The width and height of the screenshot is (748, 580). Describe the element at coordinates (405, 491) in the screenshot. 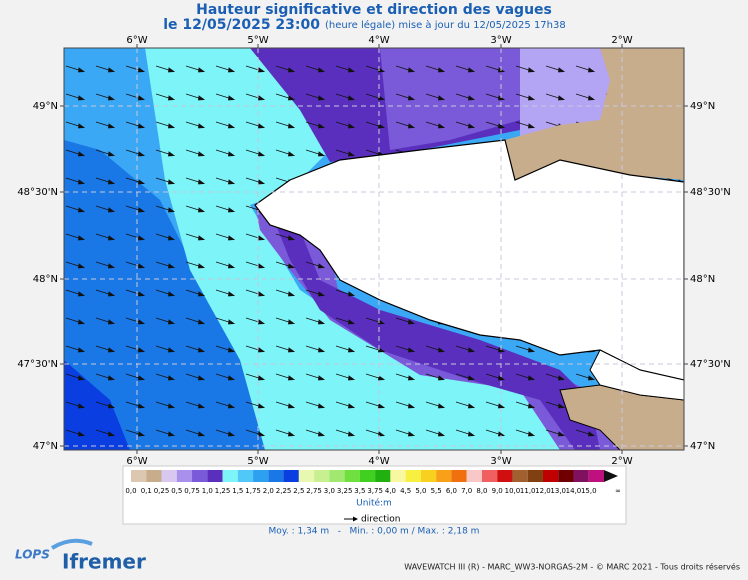

I see `colorbar-label: 4,5` at that location.